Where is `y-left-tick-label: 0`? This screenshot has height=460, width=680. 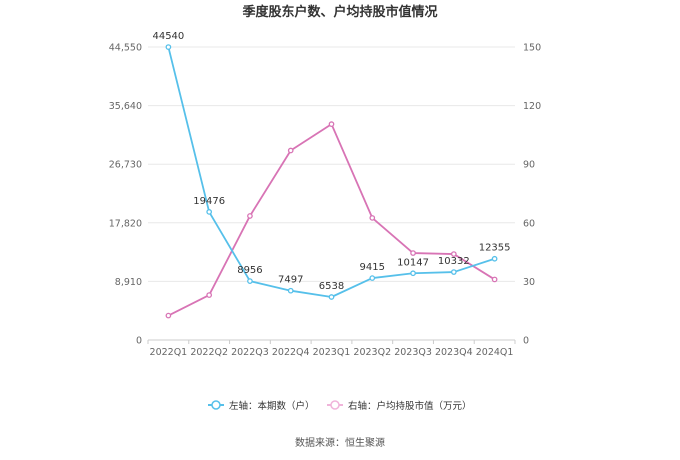
y-left-tick-label: 0 is located at coordinates (139, 341).